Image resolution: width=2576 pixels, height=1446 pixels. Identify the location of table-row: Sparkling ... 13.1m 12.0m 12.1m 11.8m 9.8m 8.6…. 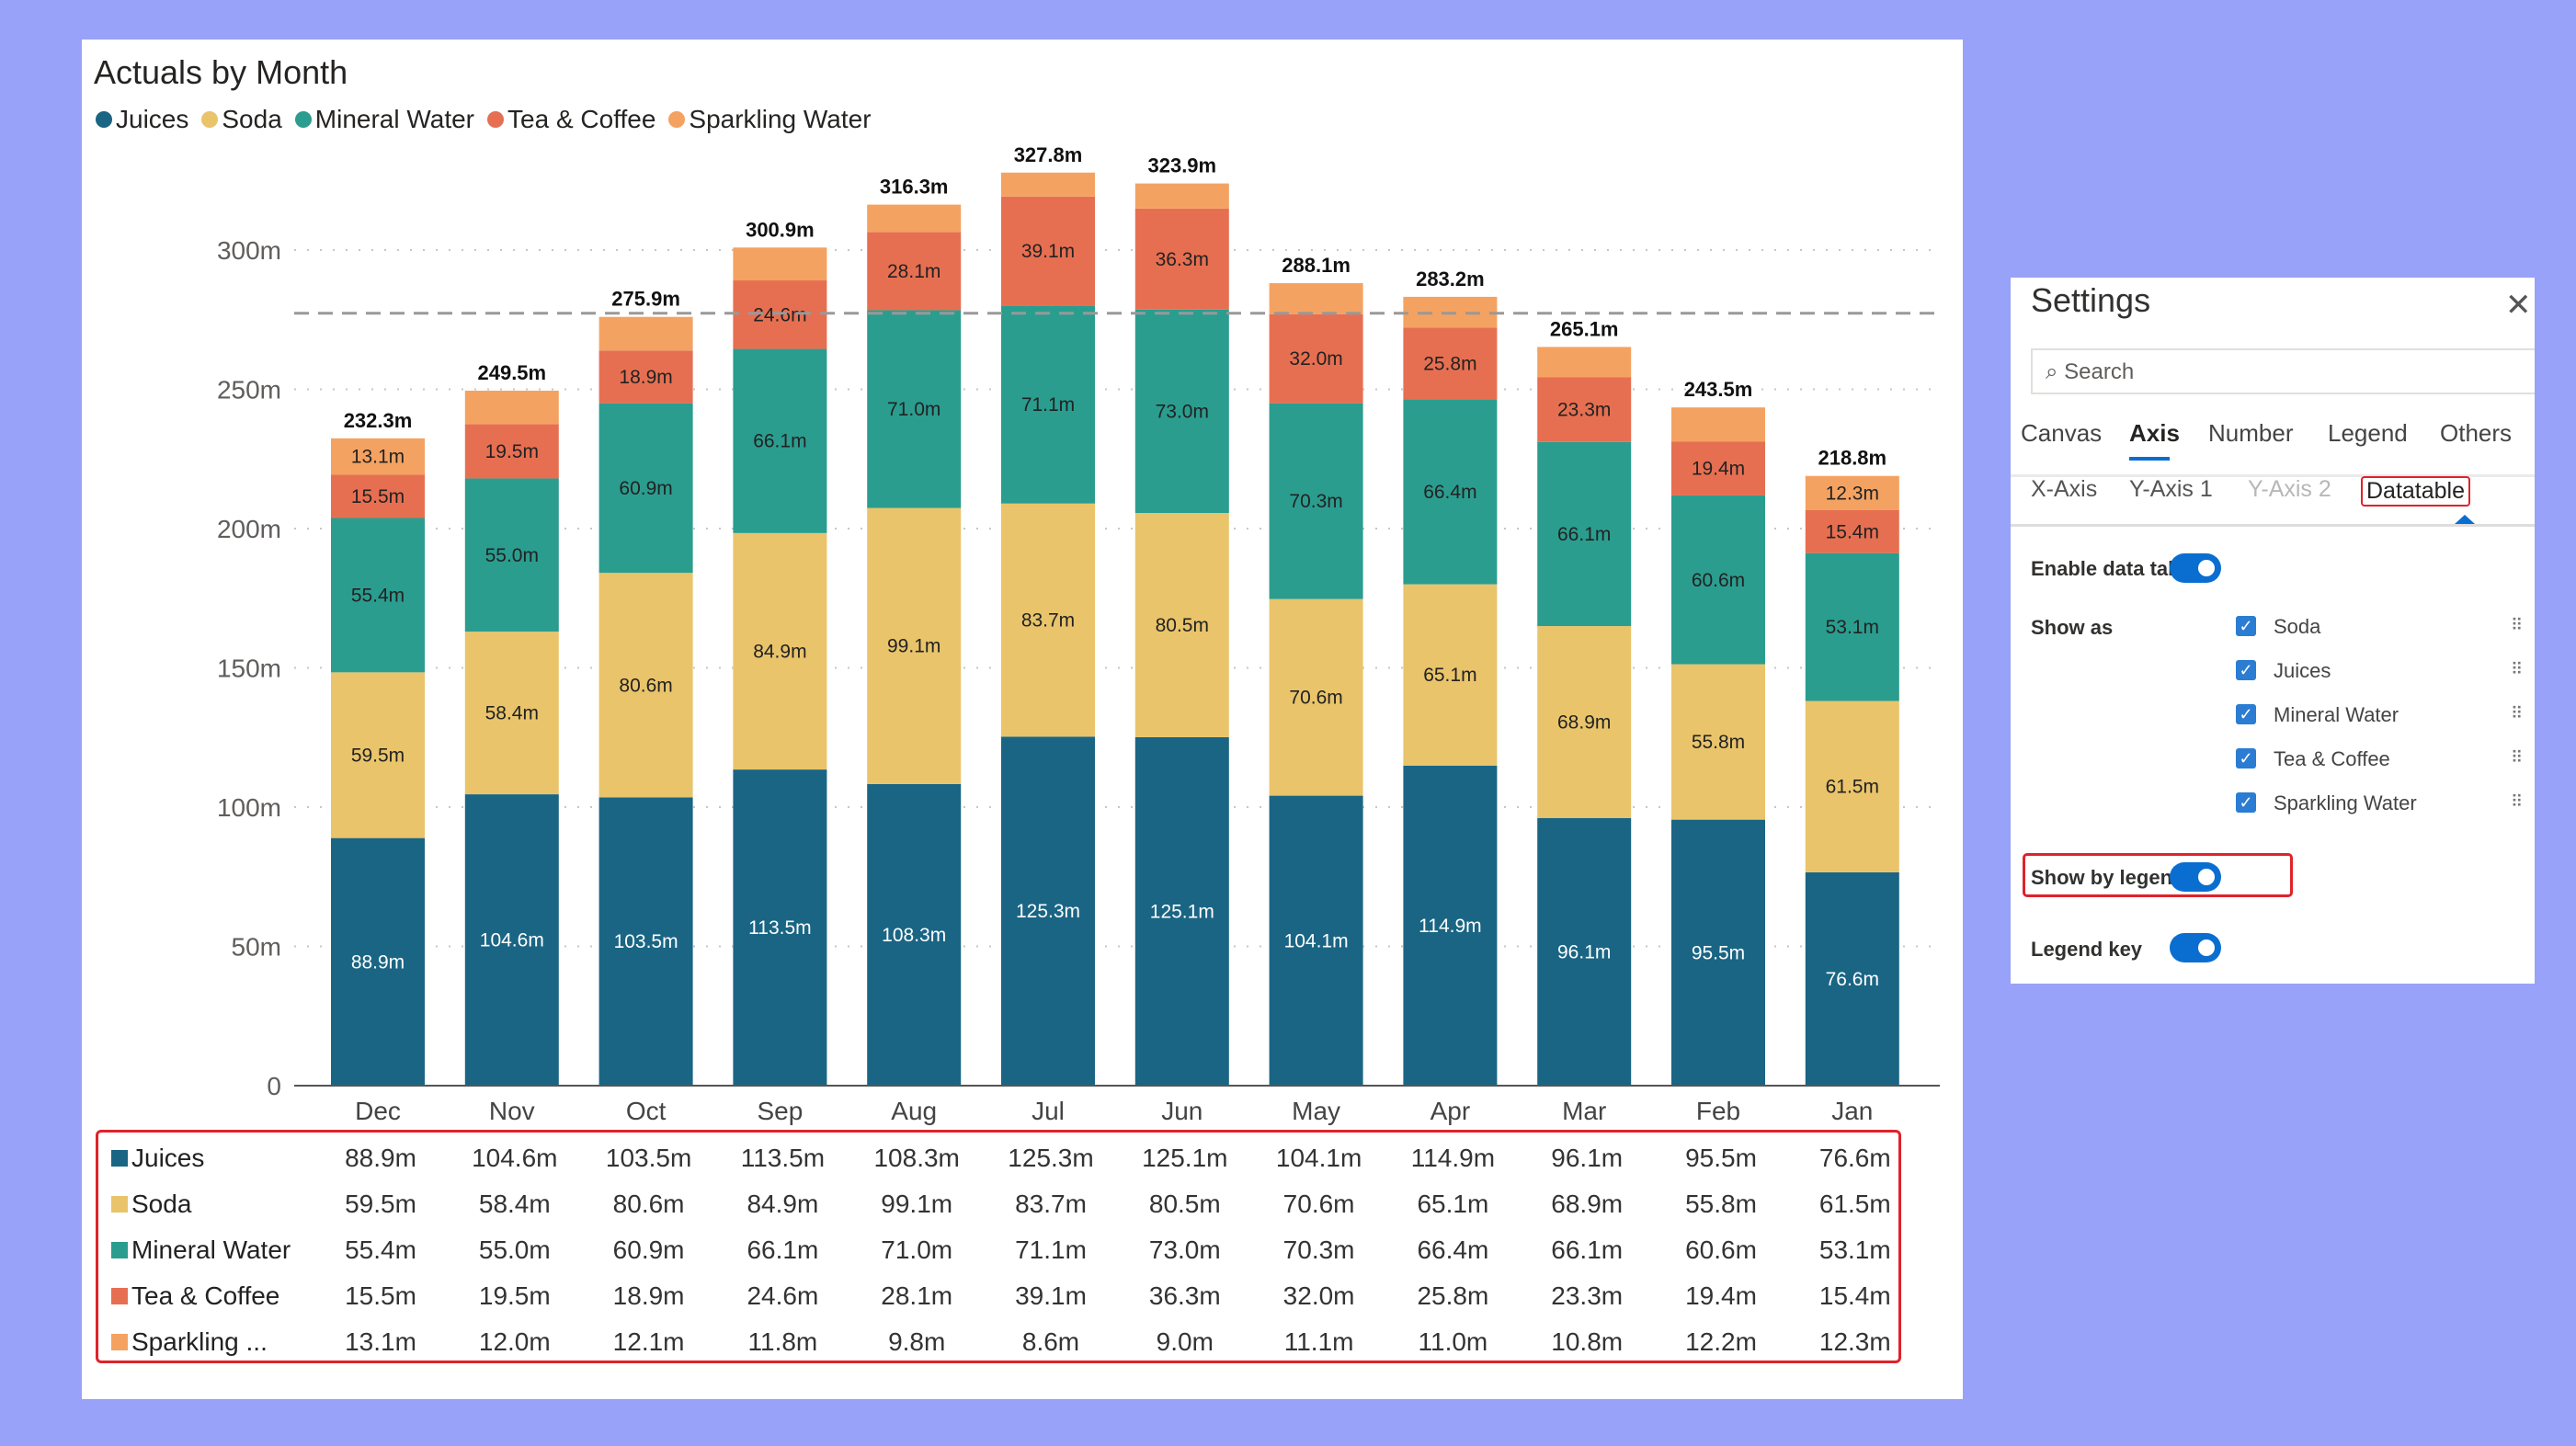
(998, 1343).